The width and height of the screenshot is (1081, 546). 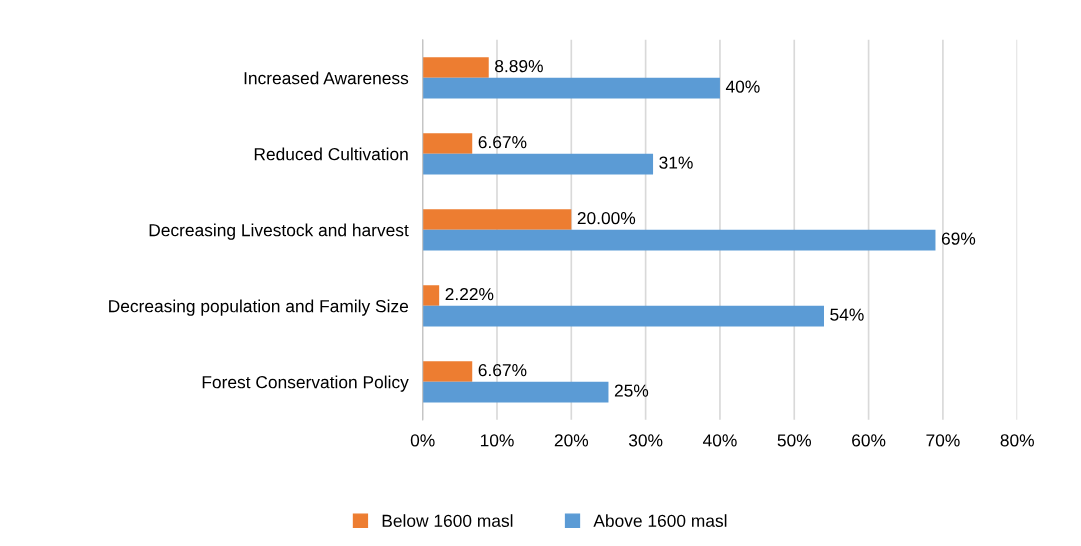 What do you see at coordinates (958, 238) in the screenshot?
I see `data-label: 69%` at bounding box center [958, 238].